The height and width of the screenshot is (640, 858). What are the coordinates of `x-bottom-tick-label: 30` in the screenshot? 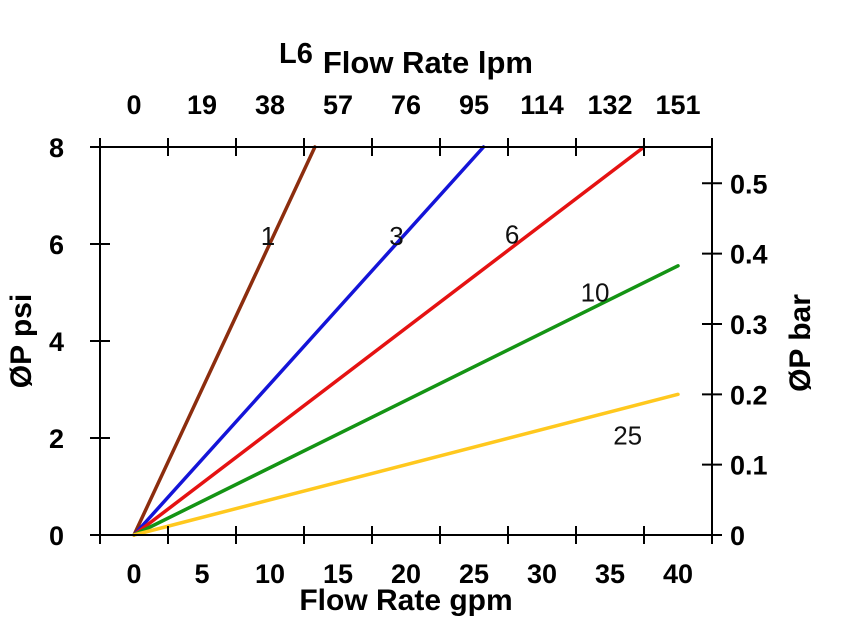 It's located at (542, 574).